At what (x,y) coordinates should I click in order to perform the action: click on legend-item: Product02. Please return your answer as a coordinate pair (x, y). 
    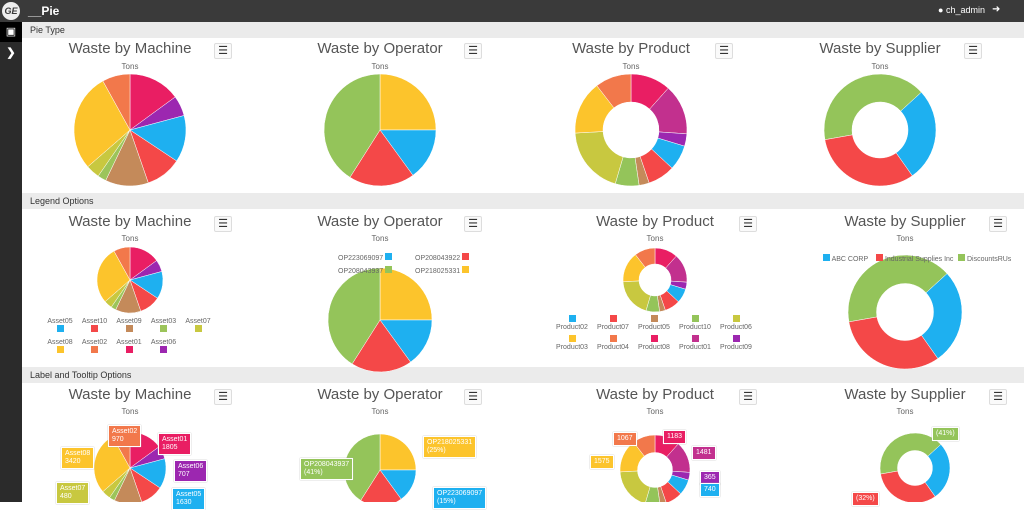
    Looking at the image, I should click on (572, 323).